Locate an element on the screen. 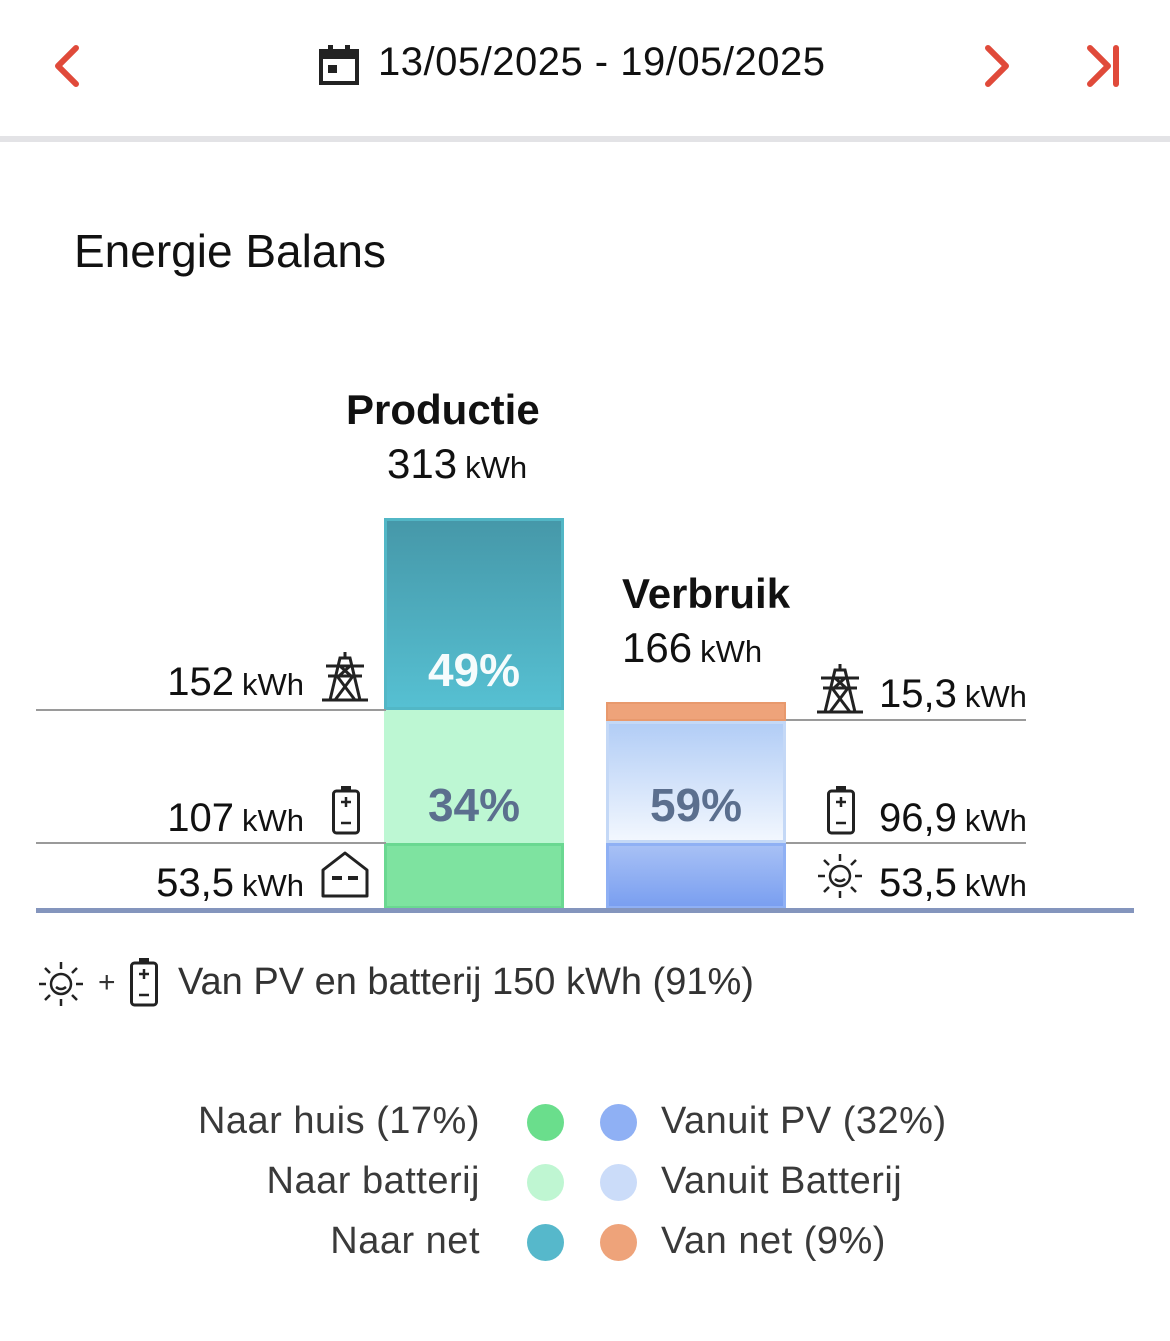 This screenshot has width=1170, height=1341. naar-batterij-unit: kWh is located at coordinates (273, 820).